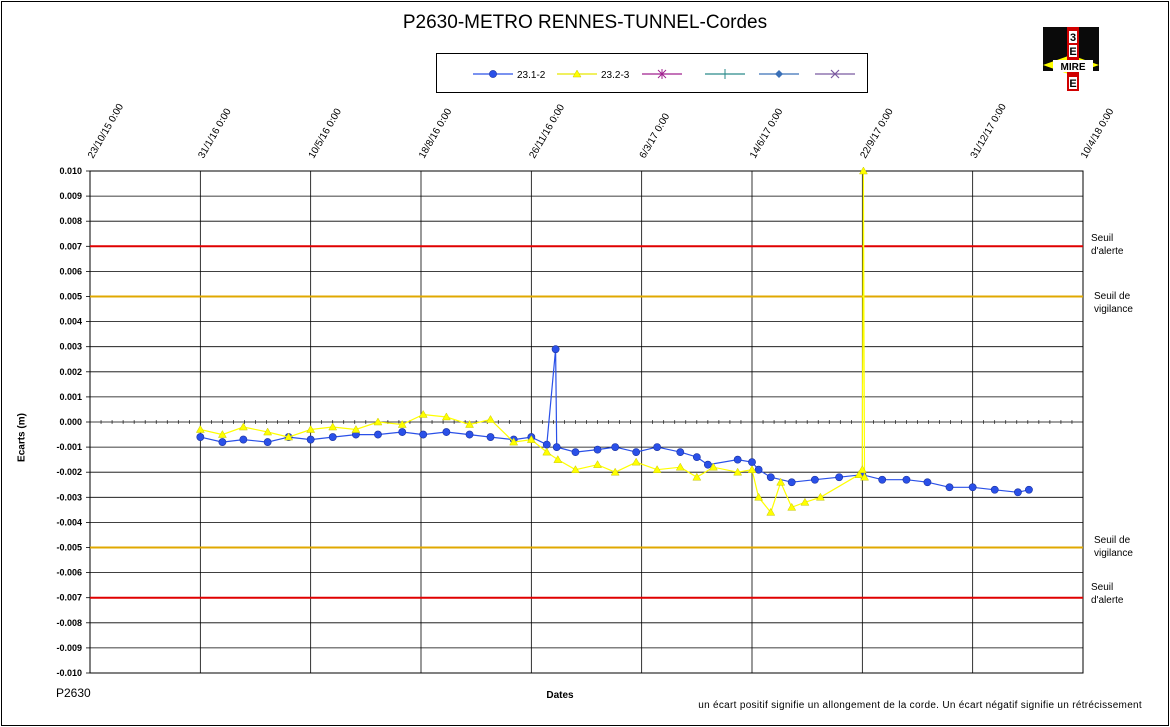  I want to click on logo-text: MIRE, so click(1073, 67).